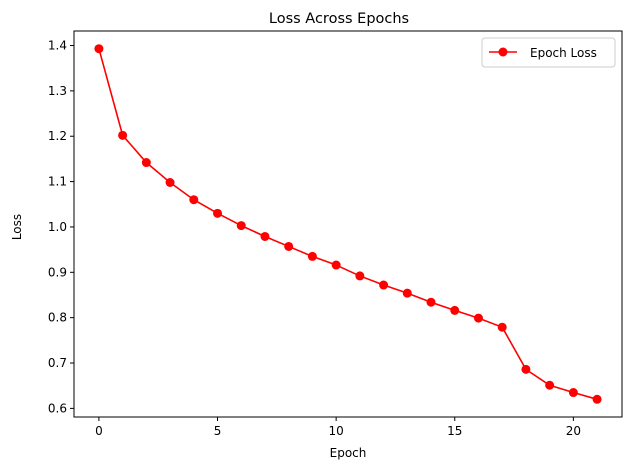 This screenshot has height=470, width=630. I want to click on chart-title: Loss Across Epochs, so click(339, 19).